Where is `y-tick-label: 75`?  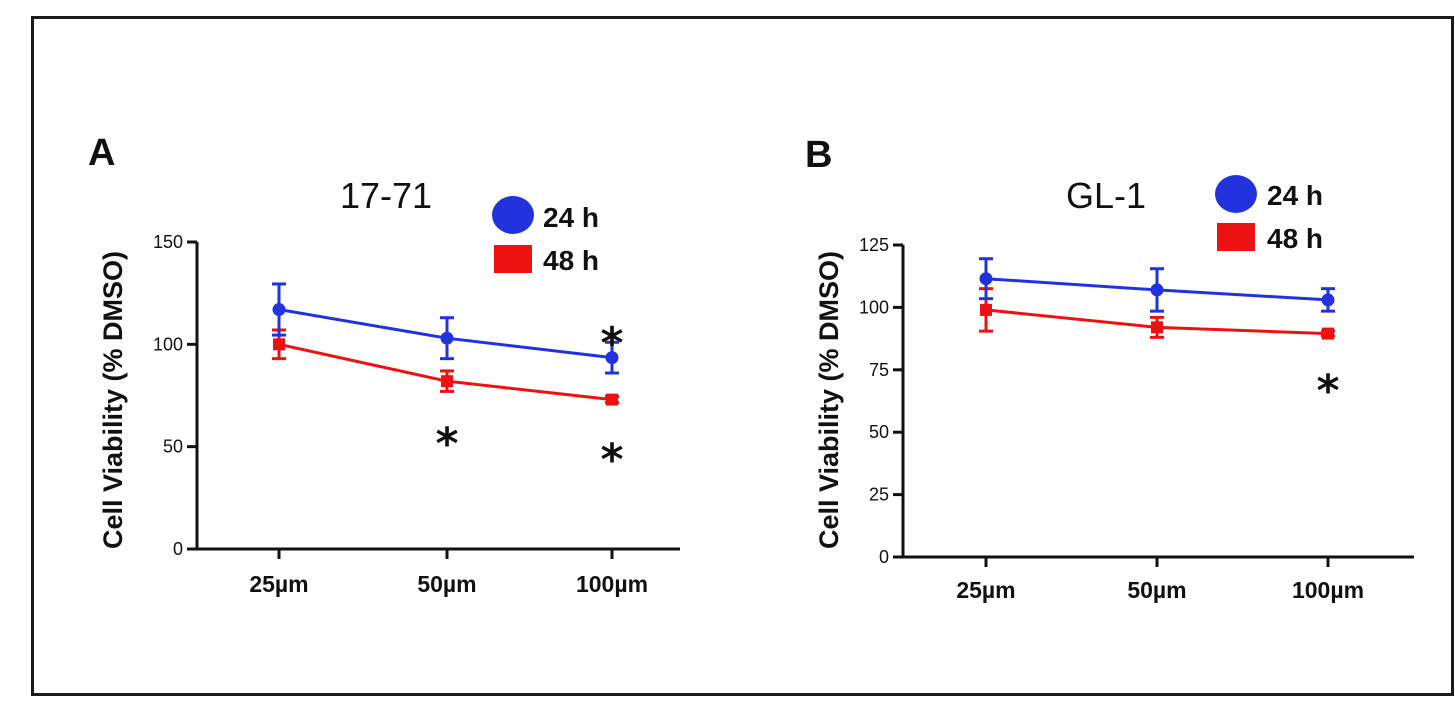 y-tick-label: 75 is located at coordinates (879, 370).